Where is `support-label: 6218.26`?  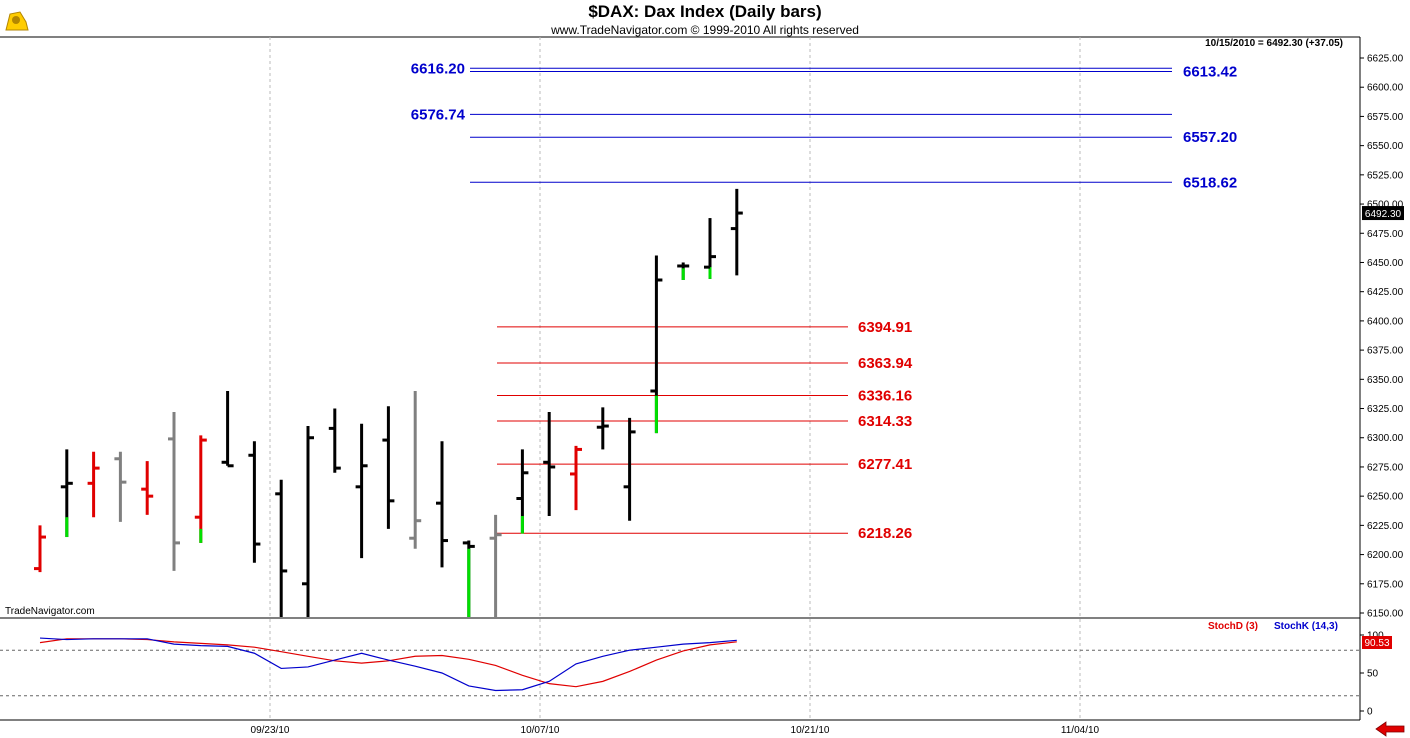 support-label: 6218.26 is located at coordinates (885, 533).